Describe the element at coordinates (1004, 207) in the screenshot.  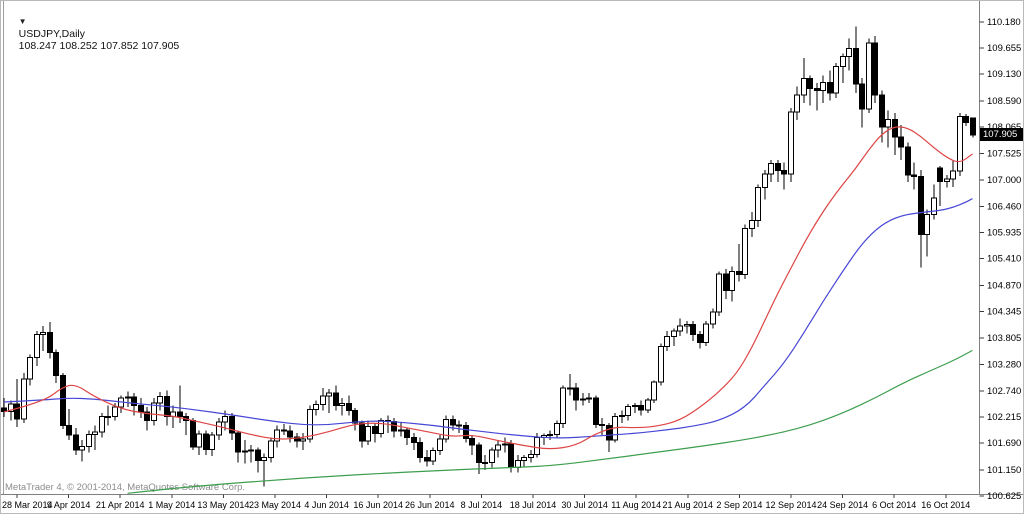
I see `price-axis-label: 106.460` at that location.